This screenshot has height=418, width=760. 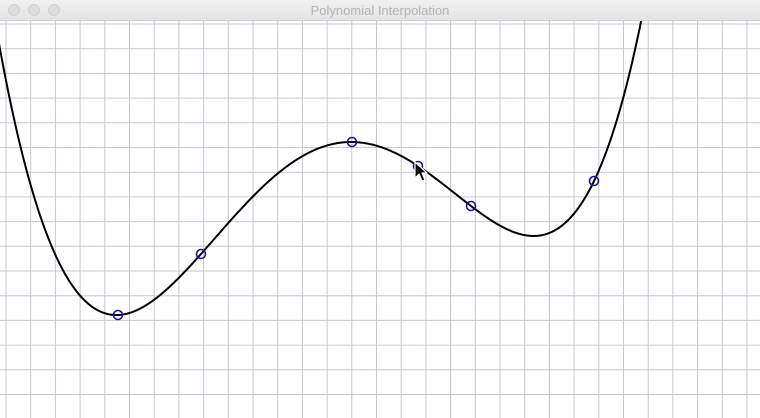 I want to click on arrow-pointer-icon, so click(x=421, y=171).